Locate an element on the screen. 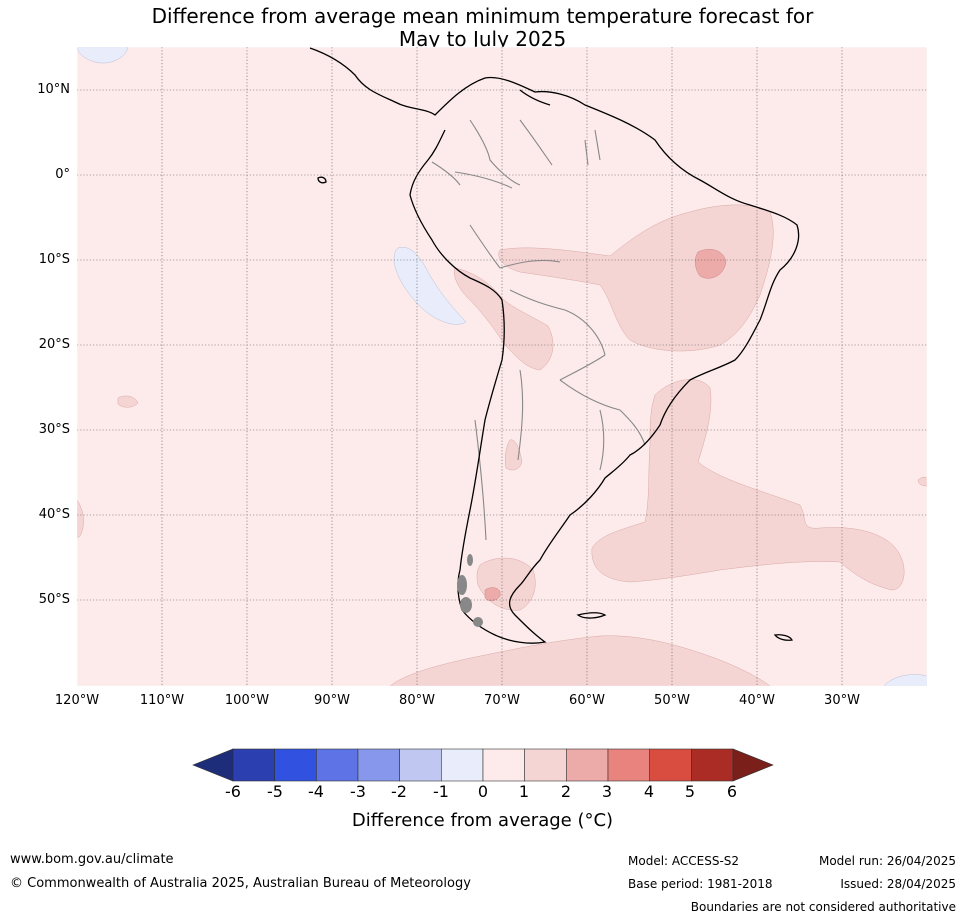 The width and height of the screenshot is (965, 919). colorbar-tick-minus5: -5 is located at coordinates (275, 791).